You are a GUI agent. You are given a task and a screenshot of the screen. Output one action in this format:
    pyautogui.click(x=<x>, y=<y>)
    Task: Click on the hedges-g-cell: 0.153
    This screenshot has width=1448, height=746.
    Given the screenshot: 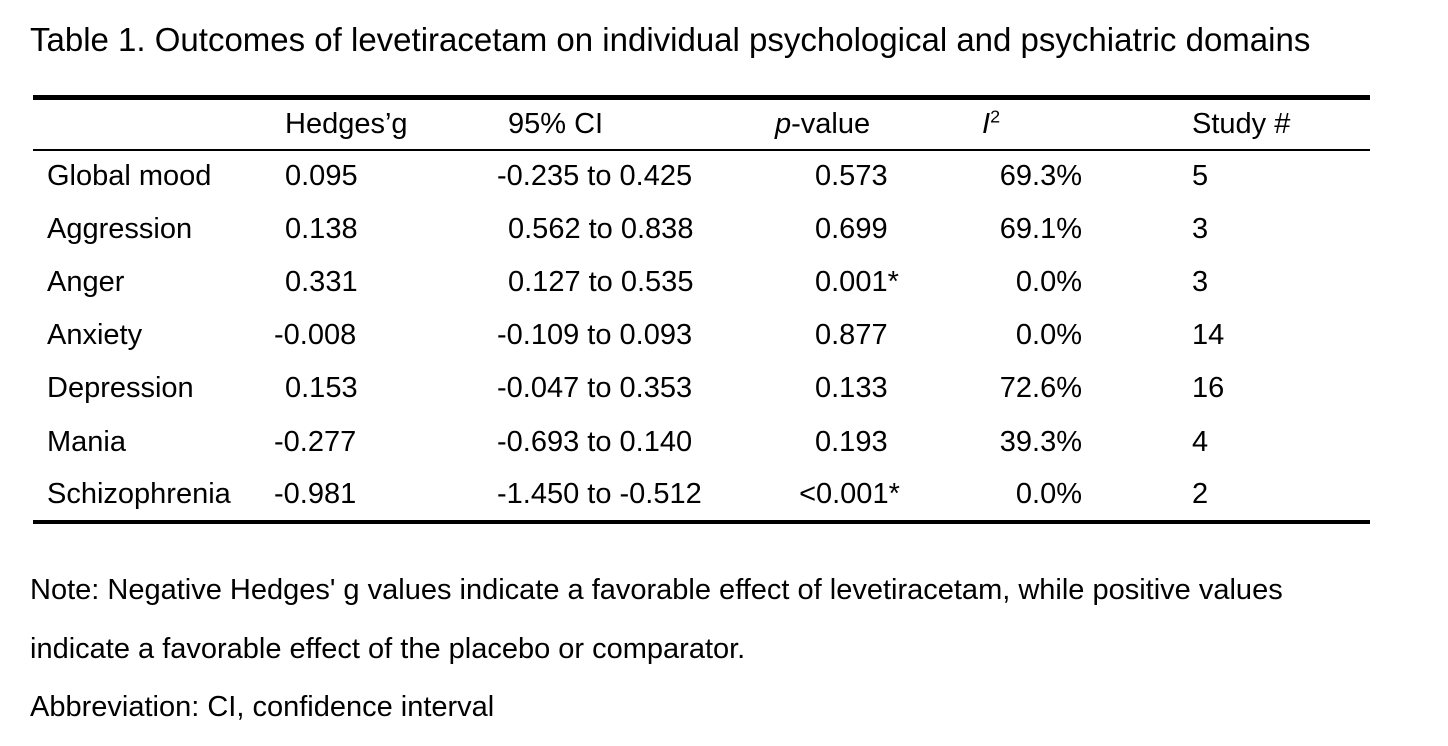 What is the action you would take?
    pyautogui.click(x=321, y=388)
    